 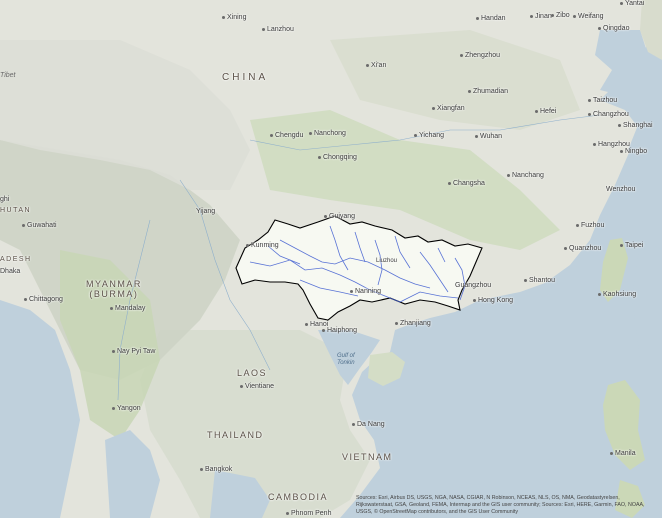 What do you see at coordinates (110, 345) in the screenshot?
I see `myanmar-green` at bounding box center [110, 345].